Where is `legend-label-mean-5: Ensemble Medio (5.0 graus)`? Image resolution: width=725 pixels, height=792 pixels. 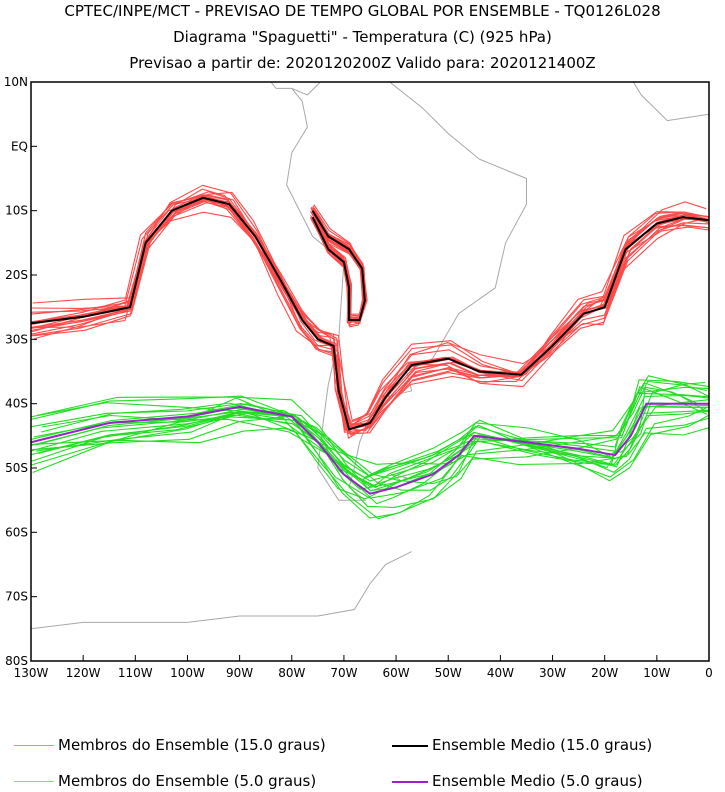
legend-label-mean-5: Ensemble Medio (5.0 graus) is located at coordinates (537, 781).